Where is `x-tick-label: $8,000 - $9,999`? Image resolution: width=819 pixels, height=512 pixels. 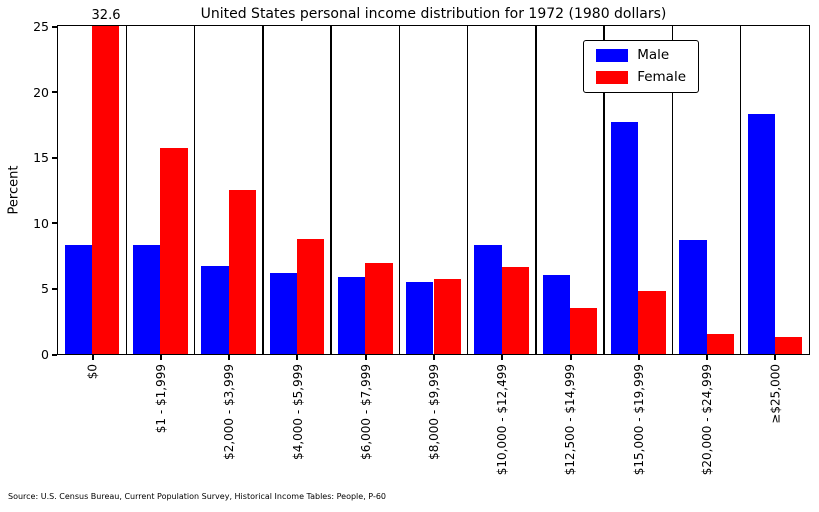
x-tick-label: $8,000 - $9,999 is located at coordinates (434, 412).